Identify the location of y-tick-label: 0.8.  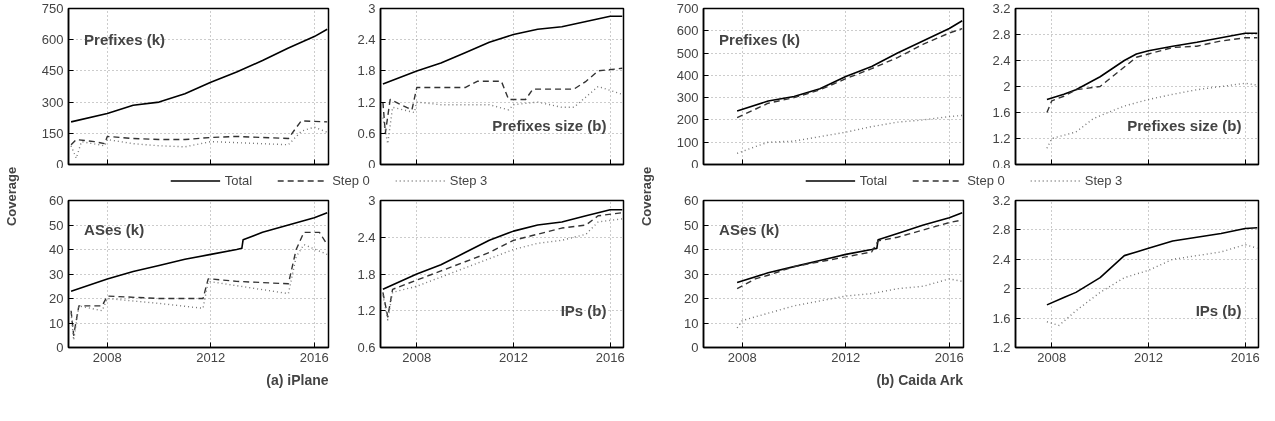
(1001, 164).